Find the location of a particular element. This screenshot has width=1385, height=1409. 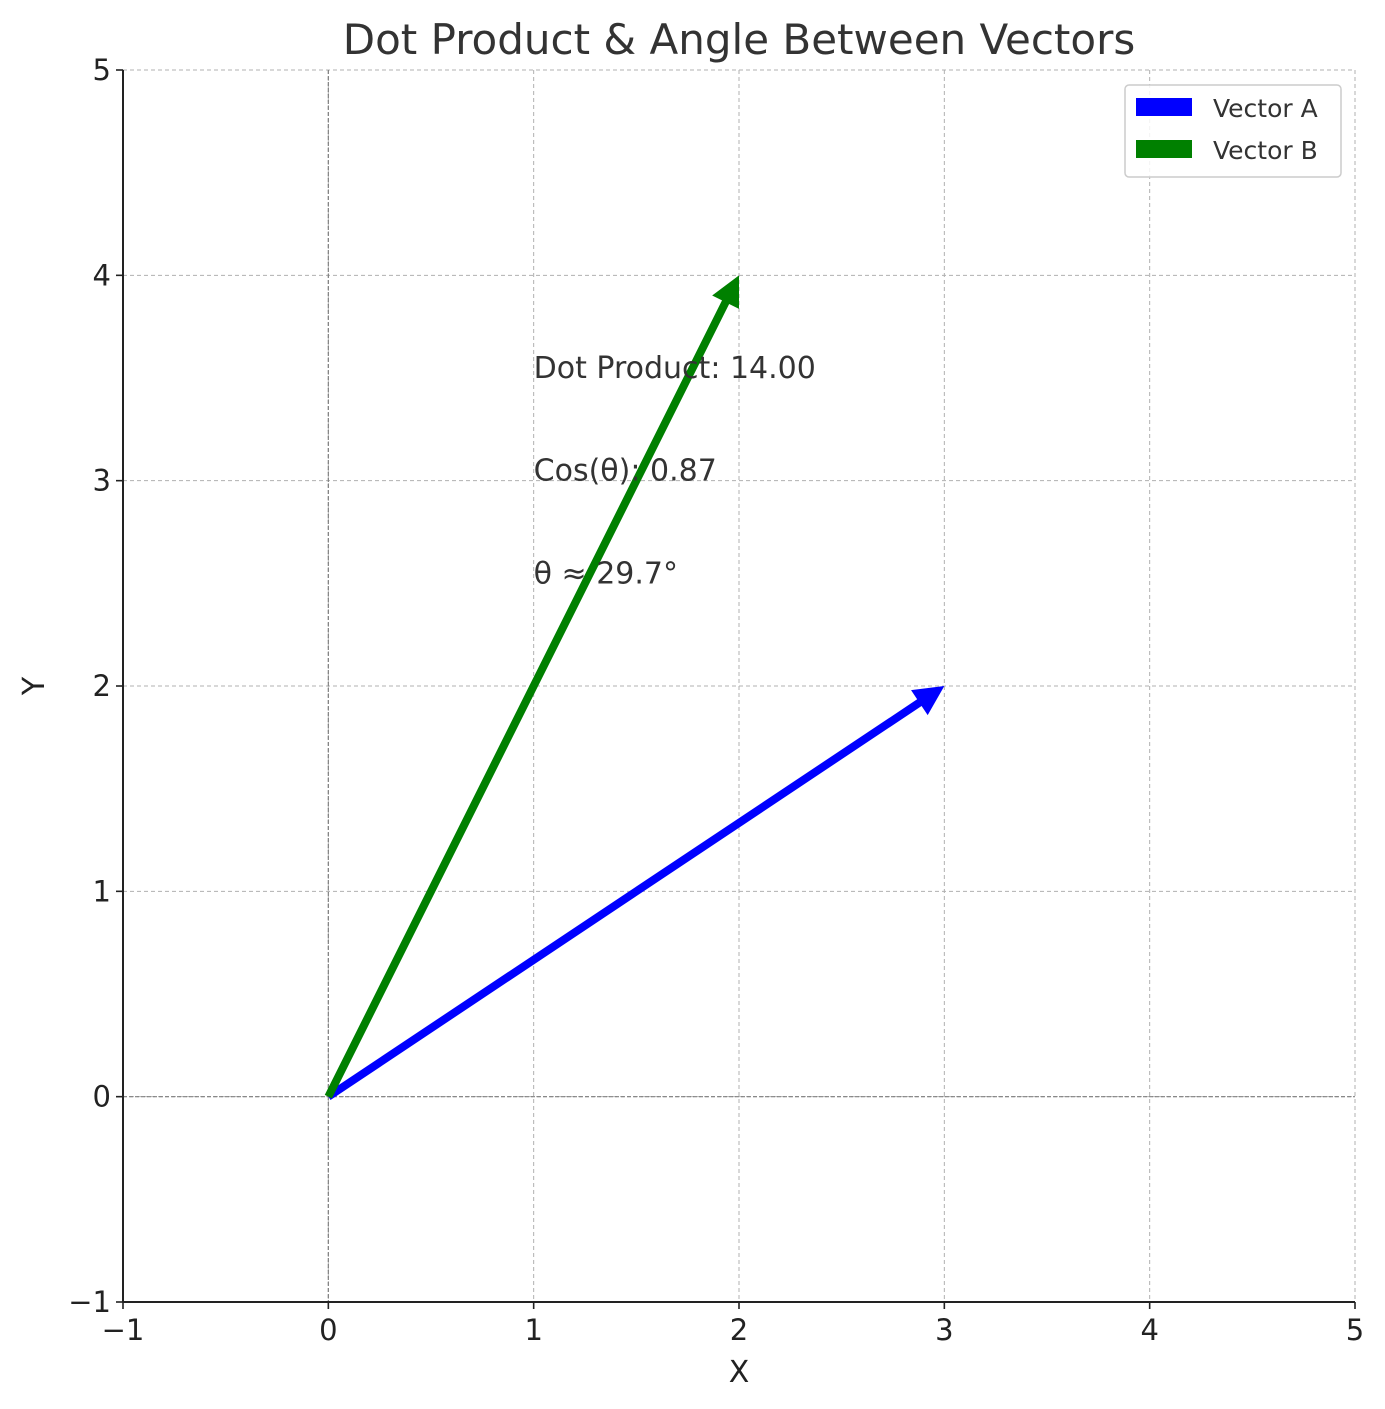

legend-label-vector-a: Vector A is located at coordinates (1265, 108).